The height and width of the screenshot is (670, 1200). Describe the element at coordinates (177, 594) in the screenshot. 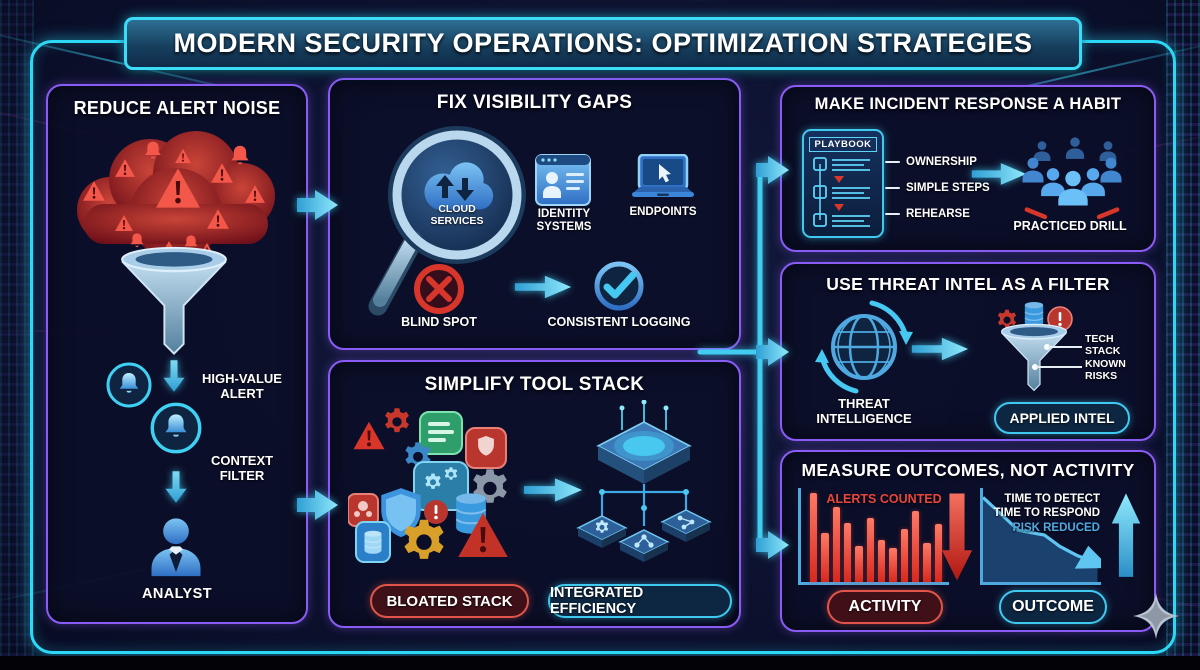

I see `analyst-label: ANALYST` at that location.